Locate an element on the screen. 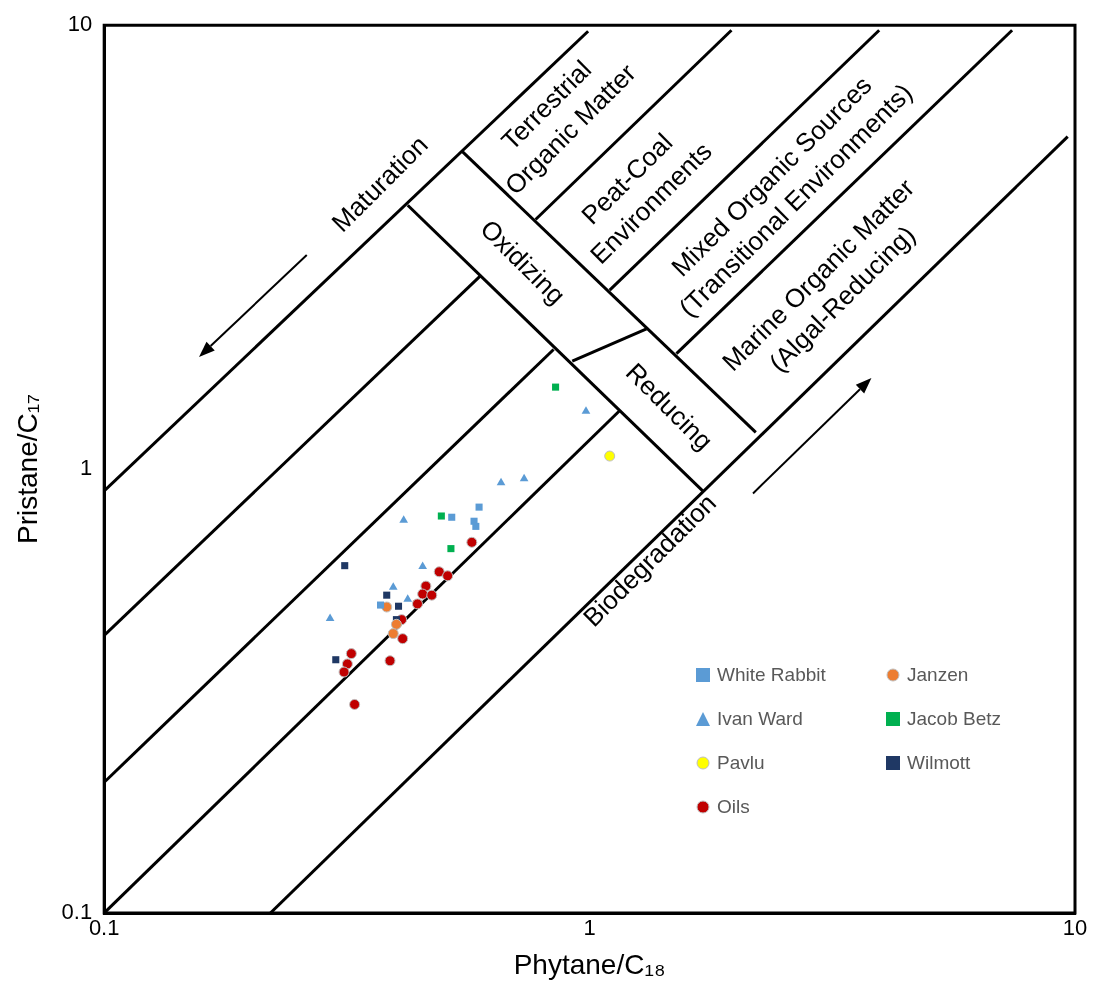 This screenshot has height=995, width=1097. x-axis-title: Phytane/C₁₈ is located at coordinates (589, 964).